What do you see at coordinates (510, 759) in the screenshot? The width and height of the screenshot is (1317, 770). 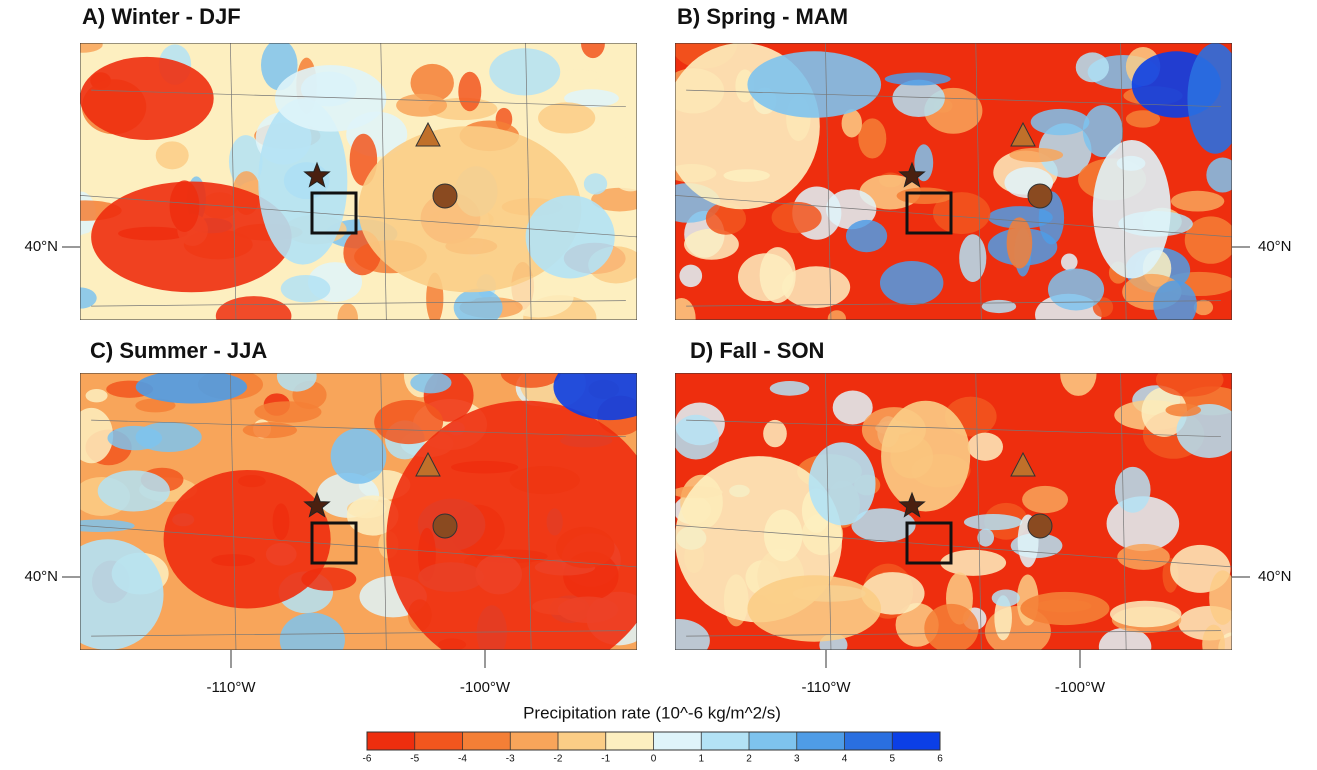 I see `colorbar-tick-label: -3` at bounding box center [510, 759].